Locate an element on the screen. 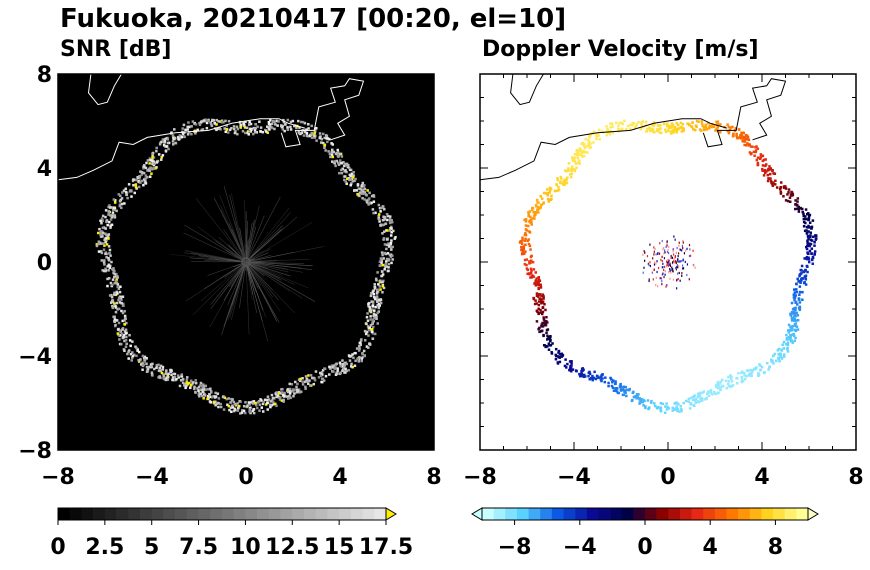 The width and height of the screenshot is (870, 570). doppler-panel-title: Doppler Velocity [m/s] is located at coordinates (620, 49).